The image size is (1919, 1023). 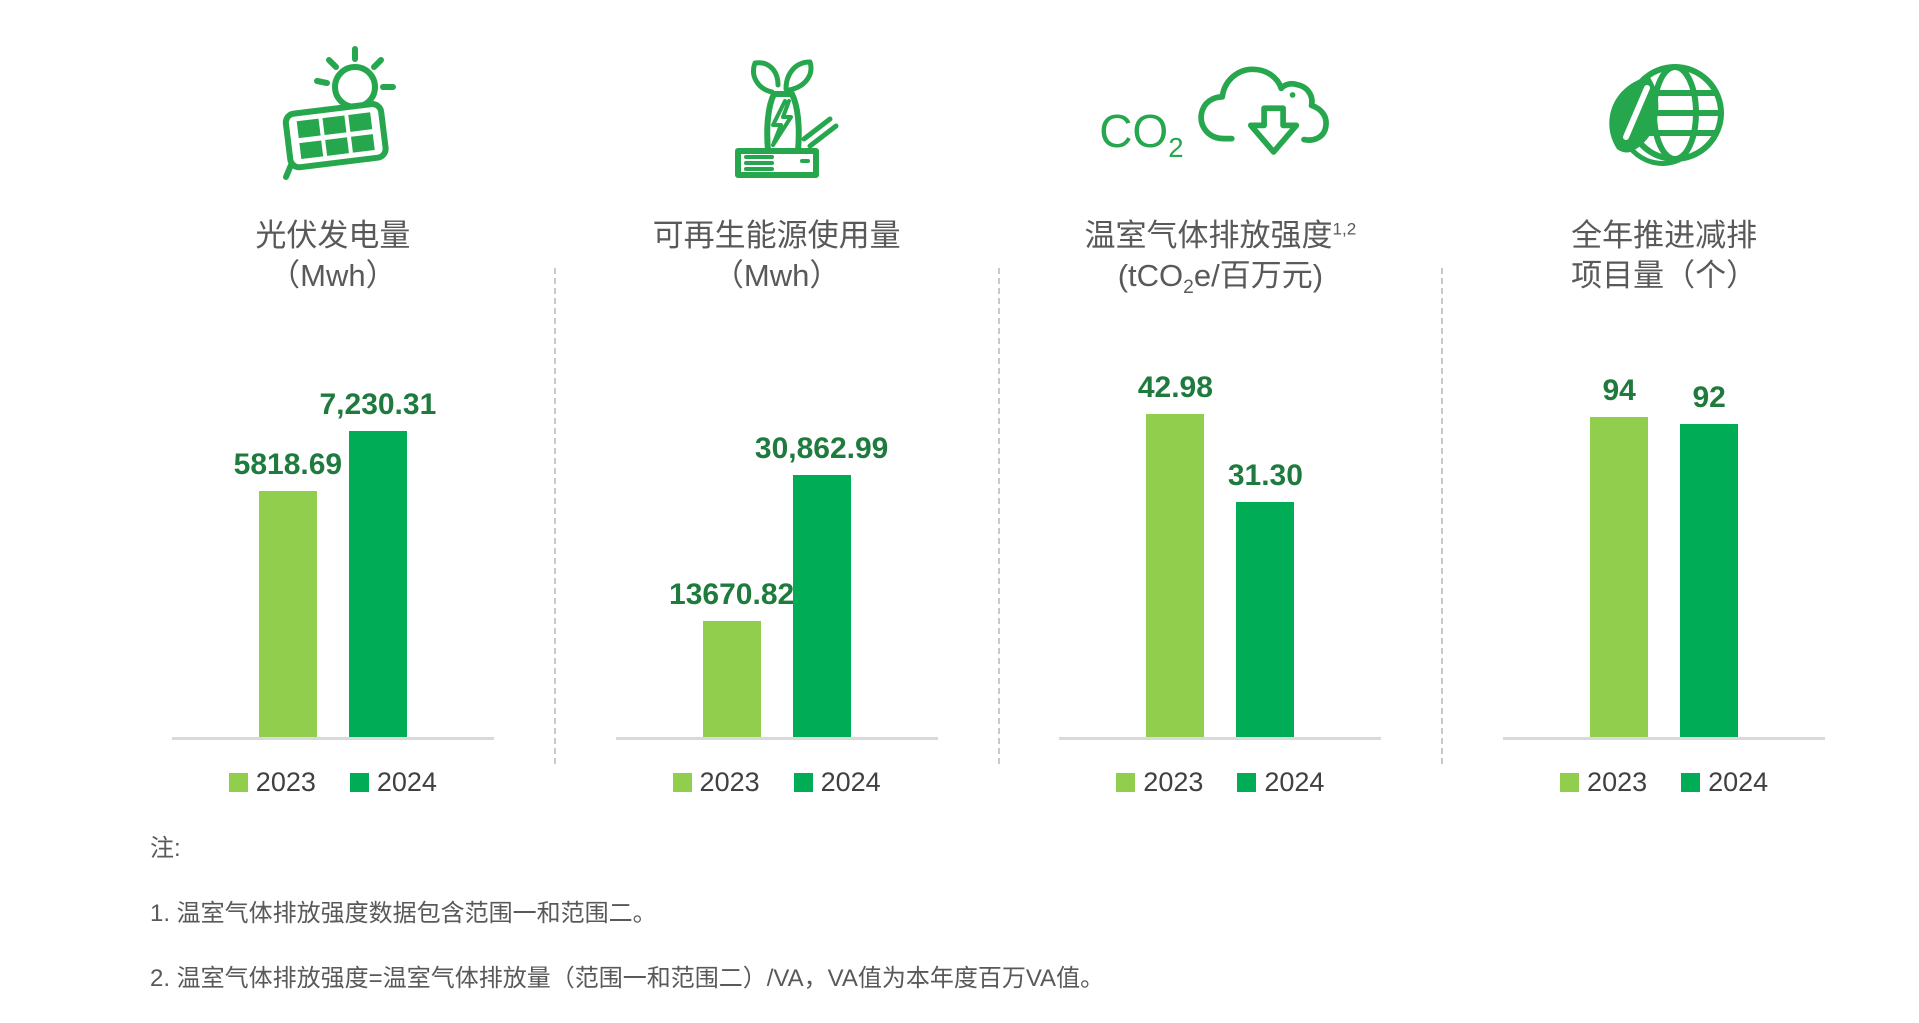 I want to click on bar-2024: 92, so click(x=1709, y=559).